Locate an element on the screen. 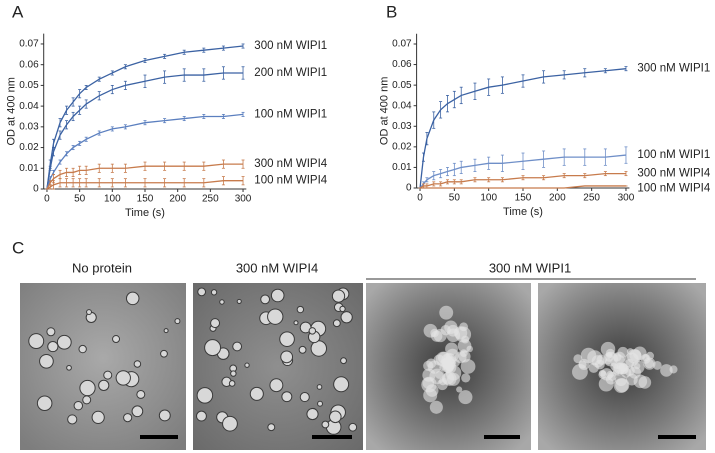 This screenshot has height=453, width=715. panel-label: C is located at coordinates (18, 247).